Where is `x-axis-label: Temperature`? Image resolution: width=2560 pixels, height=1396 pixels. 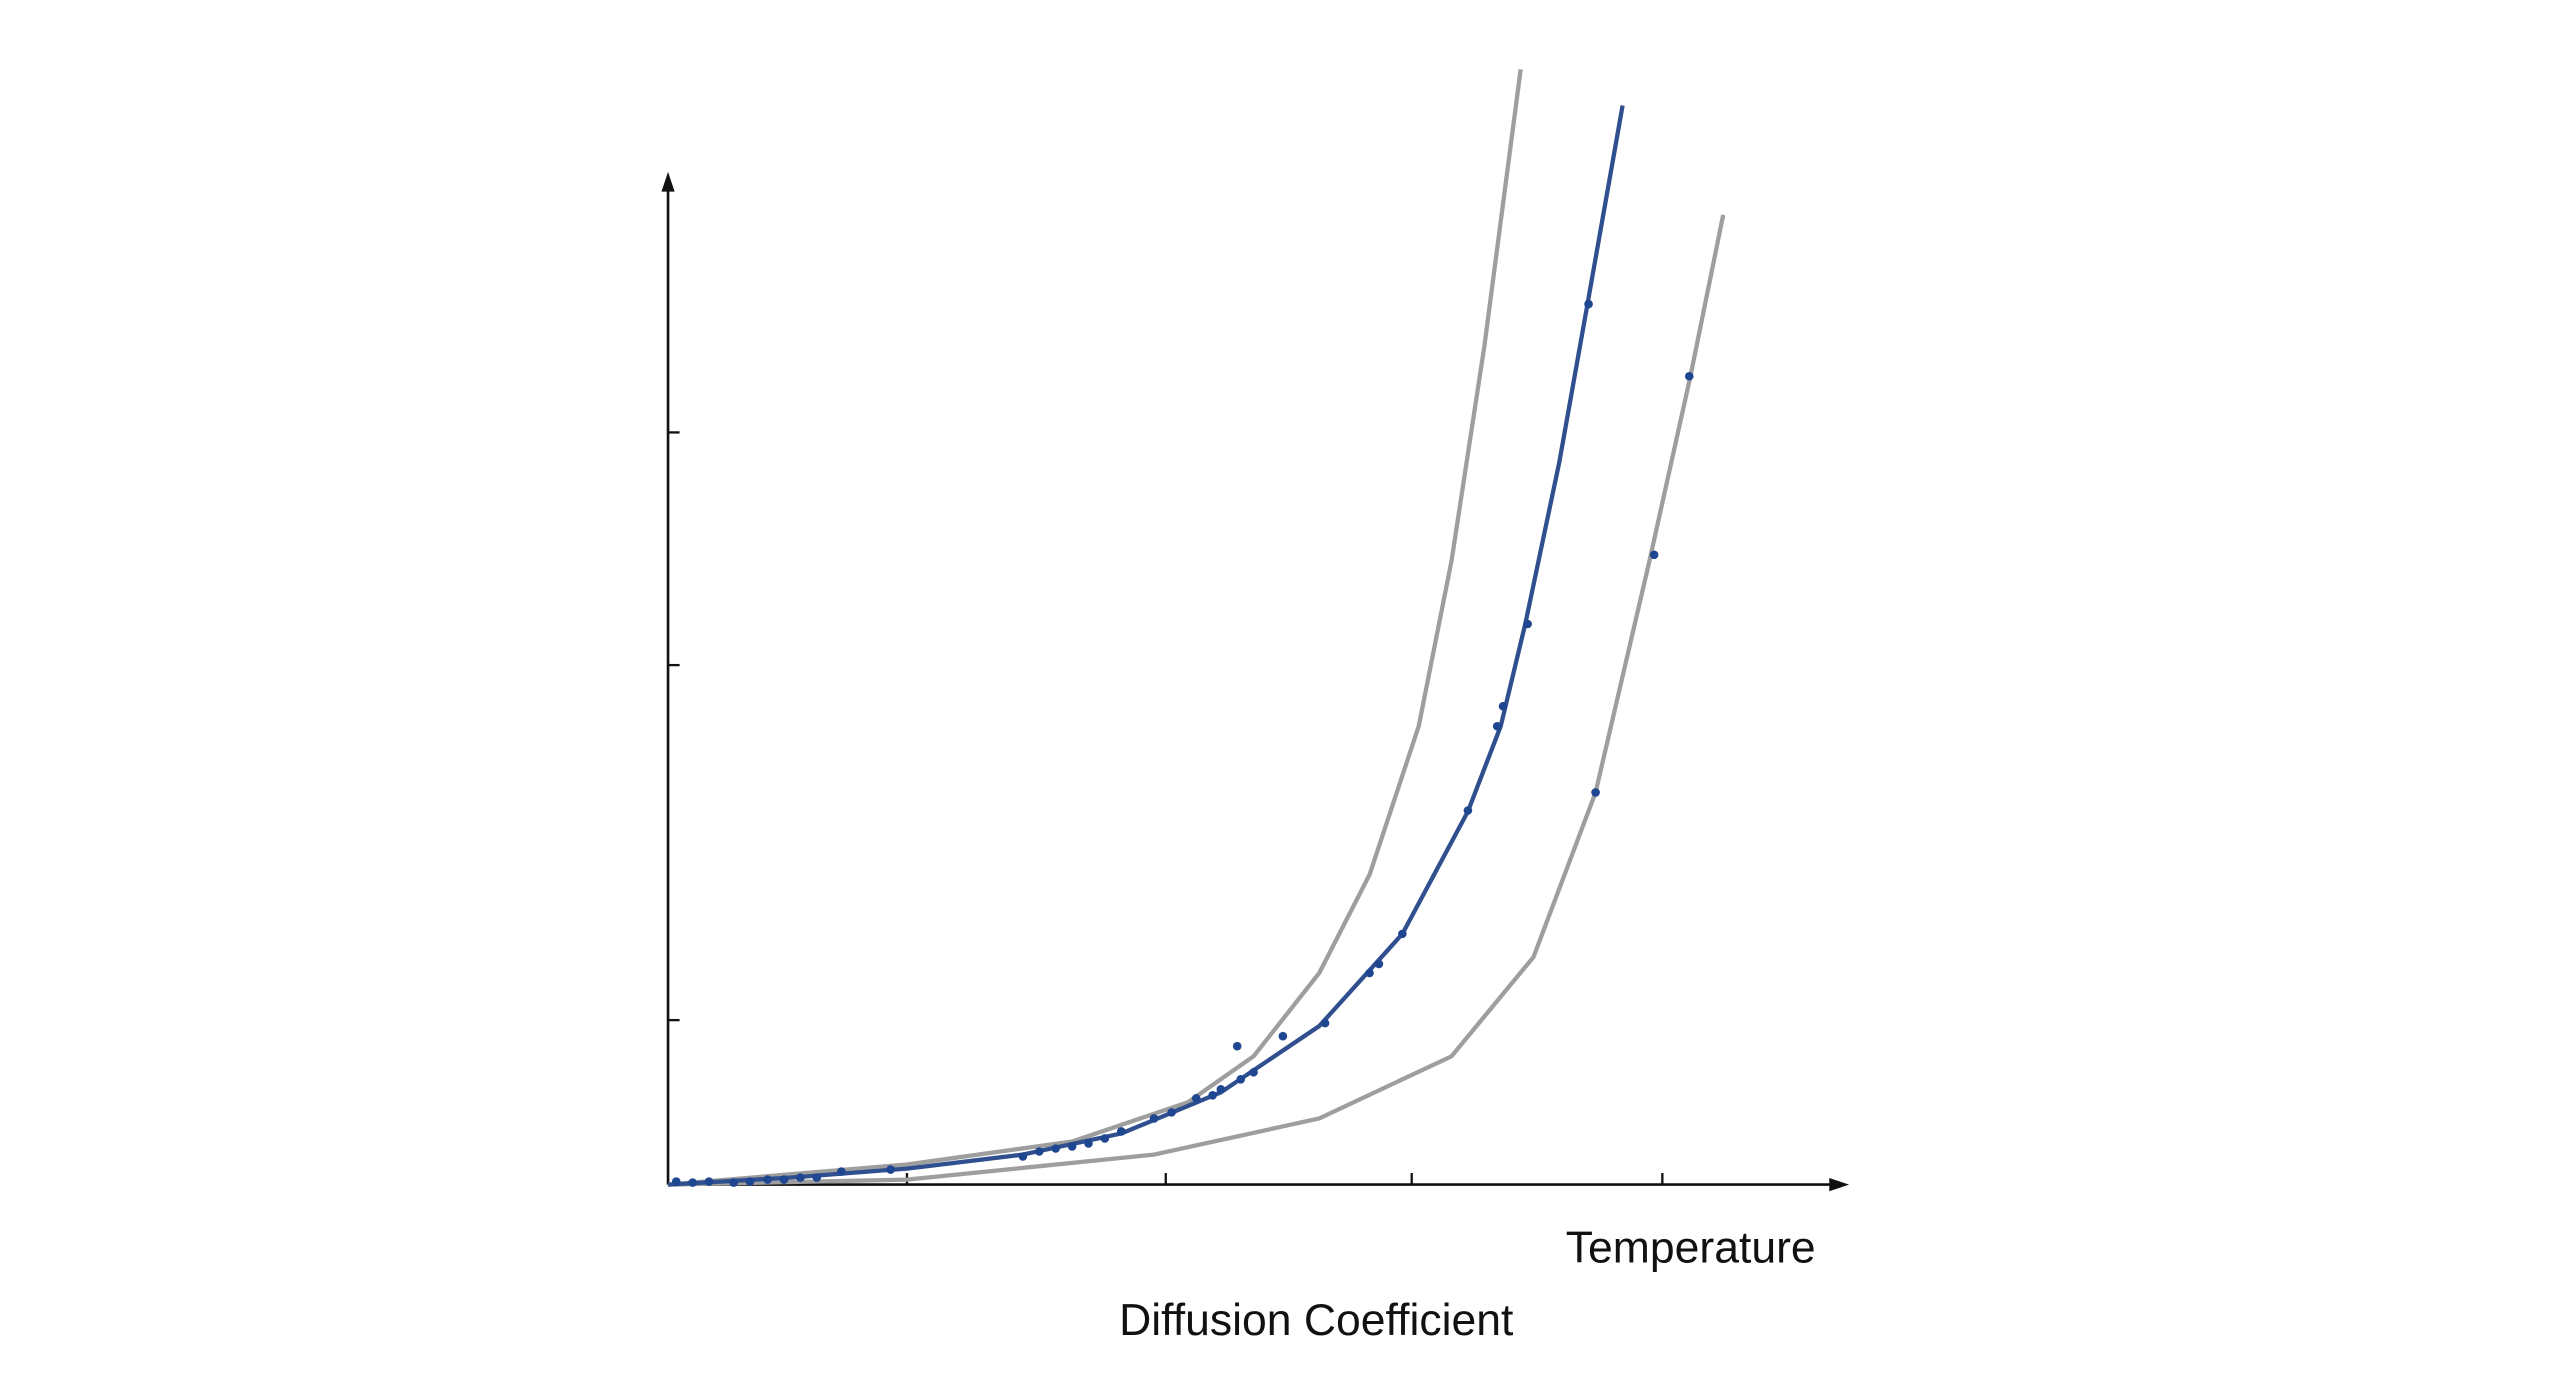
x-axis-label: Temperature is located at coordinates (1691, 1247).